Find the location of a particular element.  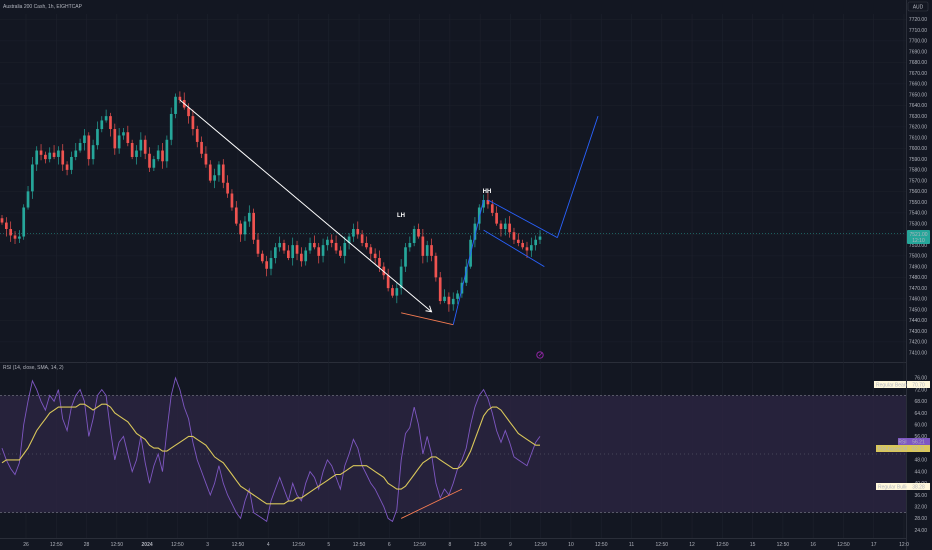

rsi-ma-tag-text: RSI-based MA is located at coordinates (894, 450).